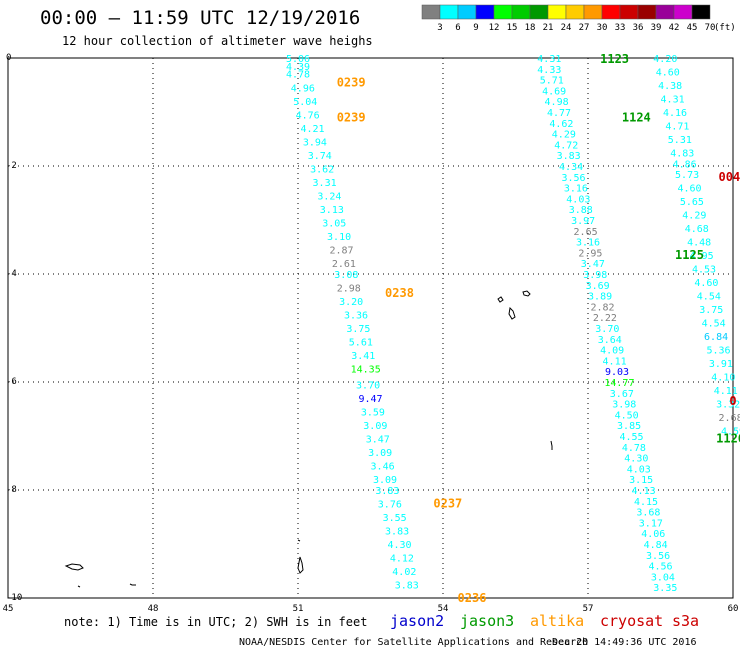  I want to click on colorbar-label: 39, so click(656, 28).